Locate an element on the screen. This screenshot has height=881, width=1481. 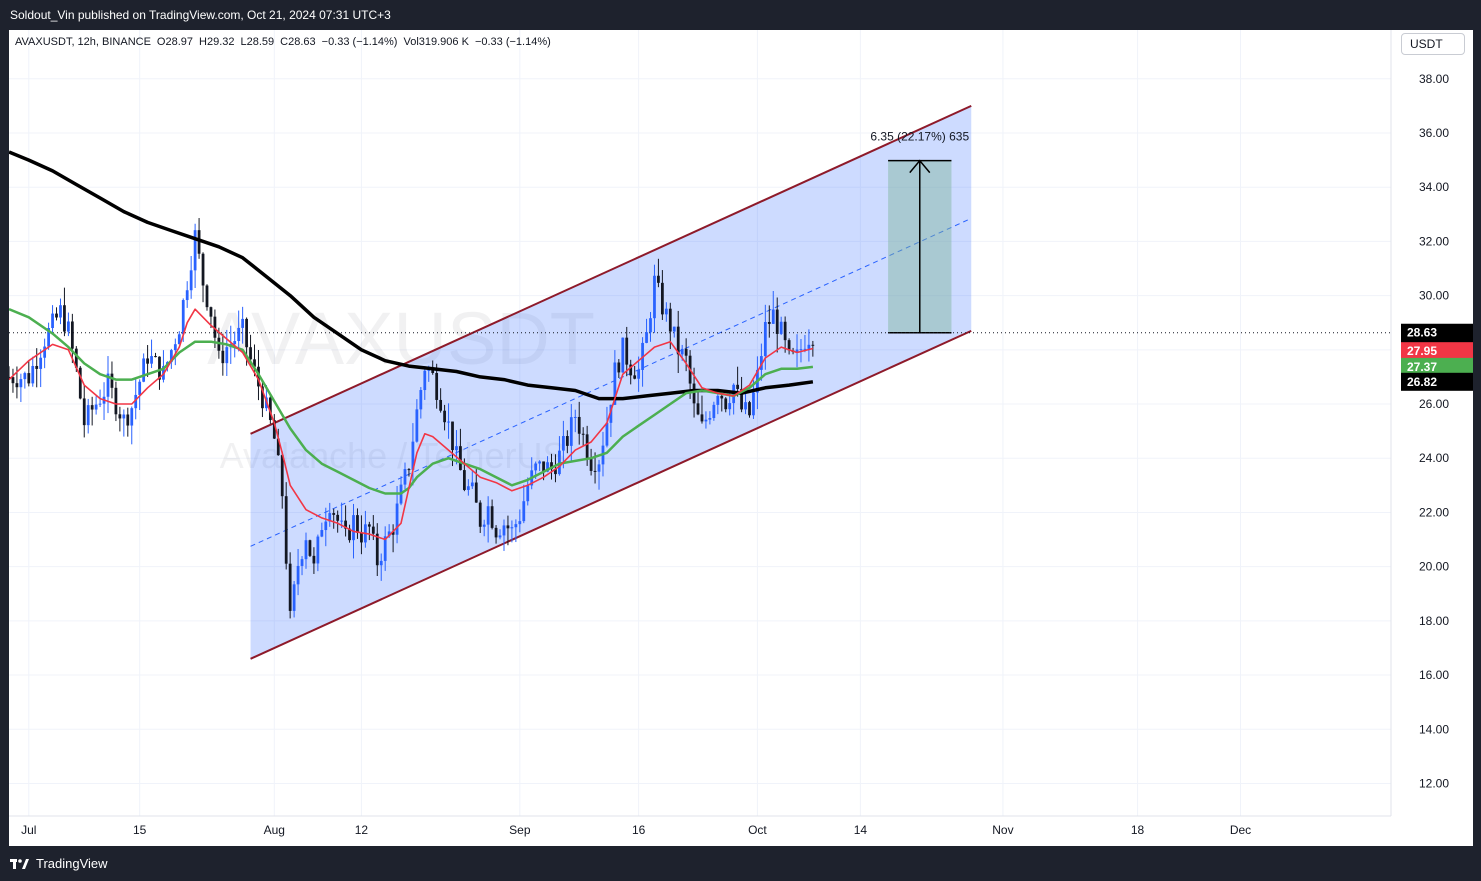
legend-volume-change: −0.33 (−1.14%) is located at coordinates (512, 42).